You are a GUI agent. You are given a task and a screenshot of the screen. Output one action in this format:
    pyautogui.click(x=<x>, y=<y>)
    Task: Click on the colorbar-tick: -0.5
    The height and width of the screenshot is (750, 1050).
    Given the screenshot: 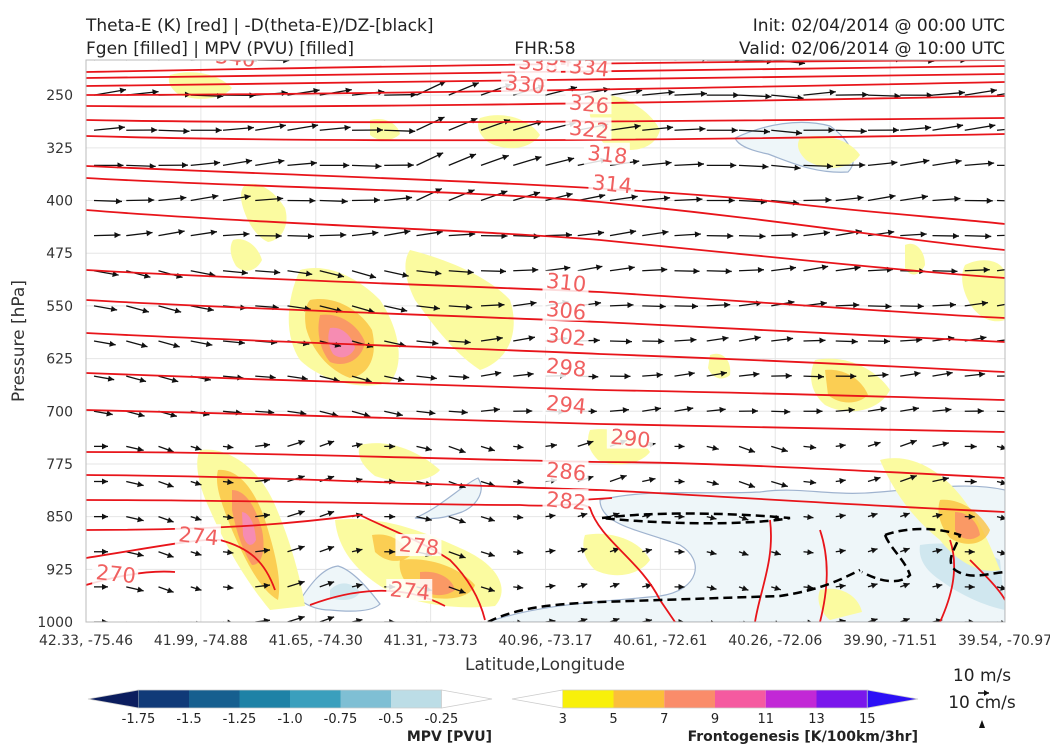 What is the action you would take?
    pyautogui.click(x=390, y=719)
    